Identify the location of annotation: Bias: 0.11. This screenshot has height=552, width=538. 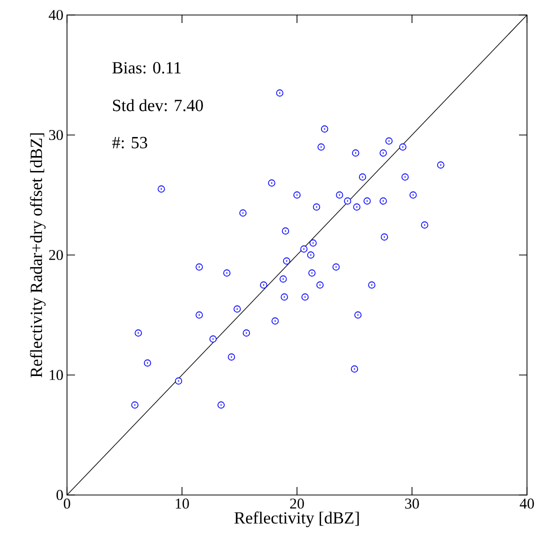
(146, 68).